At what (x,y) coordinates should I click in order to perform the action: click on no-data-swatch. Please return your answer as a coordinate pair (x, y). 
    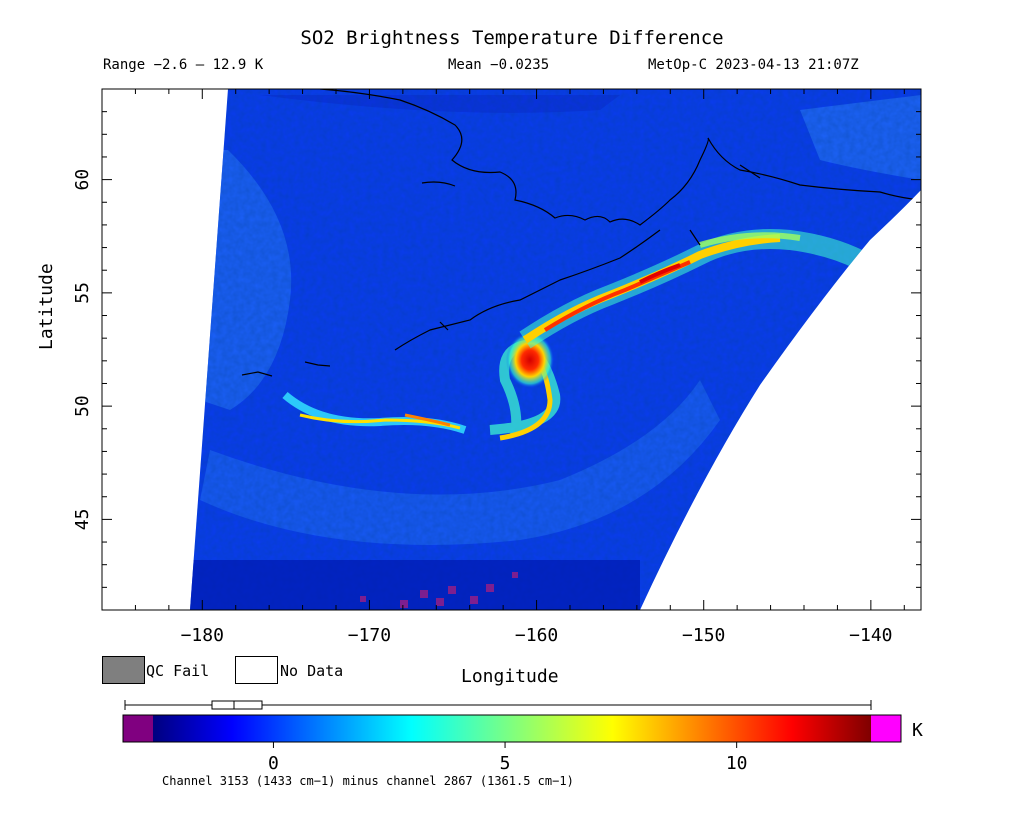
    Looking at the image, I should click on (256, 670).